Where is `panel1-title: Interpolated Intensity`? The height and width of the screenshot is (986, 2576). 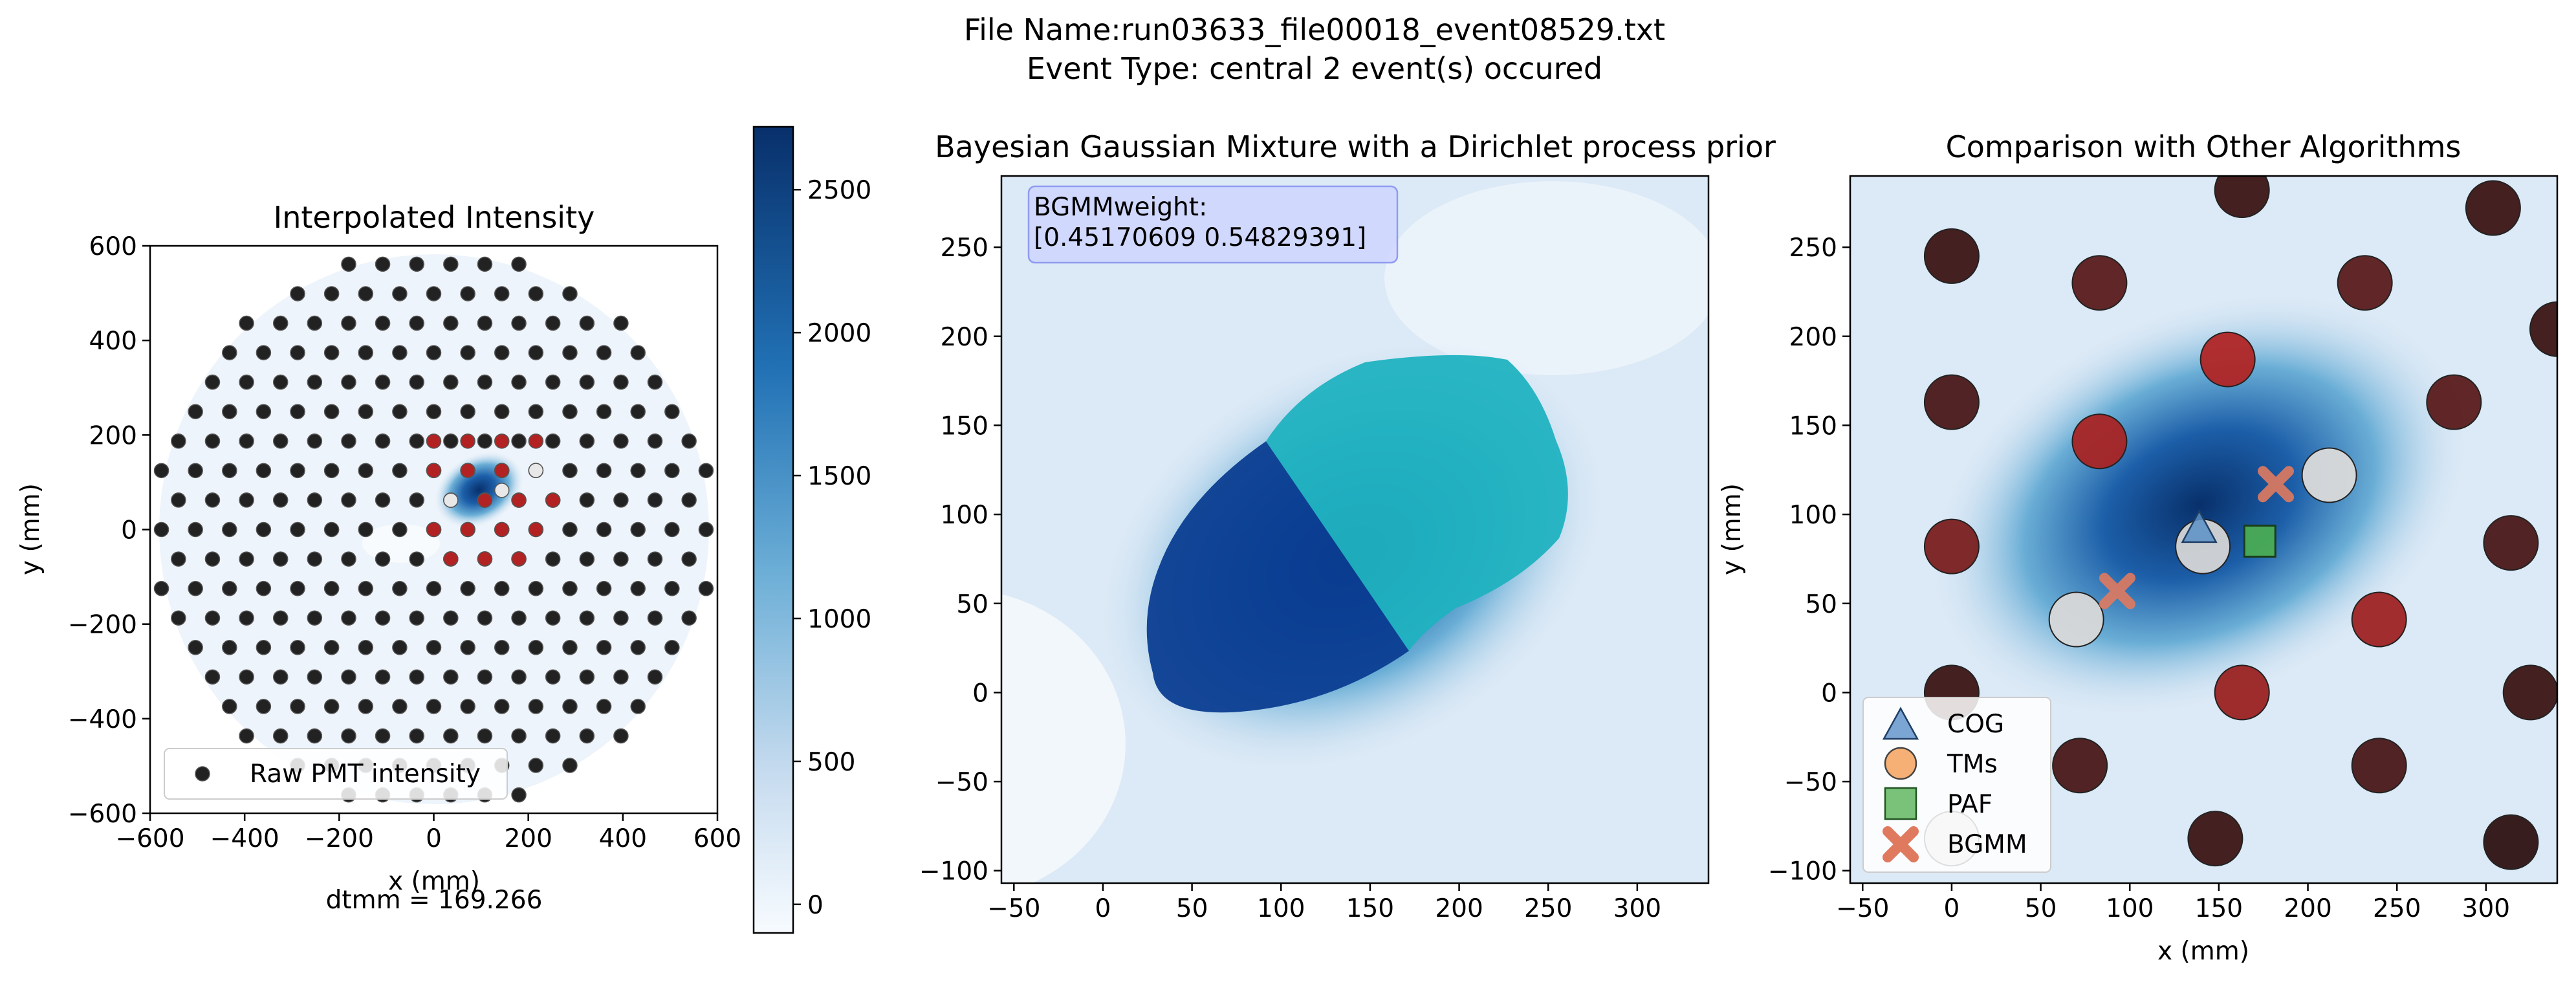 panel1-title: Interpolated Intensity is located at coordinates (434, 217).